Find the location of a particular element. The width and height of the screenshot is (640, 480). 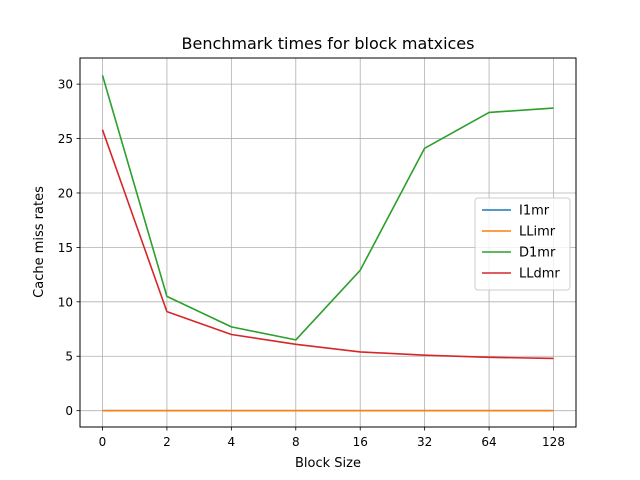

y-tick-label: 25 is located at coordinates (65, 139).